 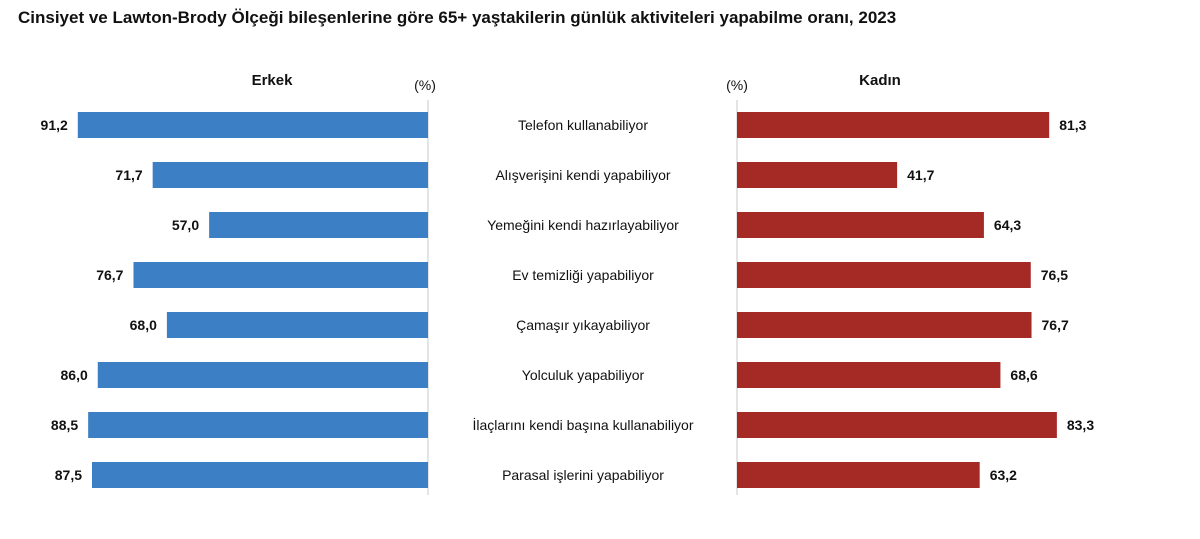 What do you see at coordinates (583, 325) in the screenshot?
I see `category-label: Çamaşır yıkayabiliyor` at bounding box center [583, 325].